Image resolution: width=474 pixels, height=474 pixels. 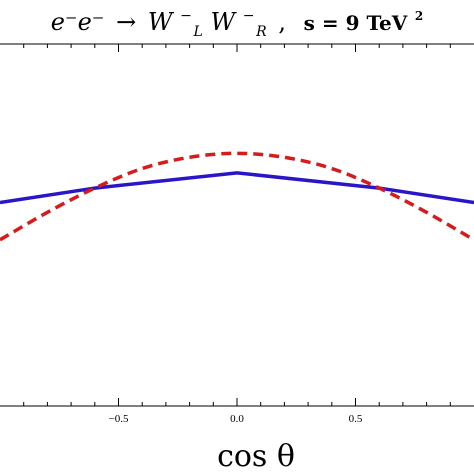 I want to click on title-w1-sub: L, so click(x=198, y=32).